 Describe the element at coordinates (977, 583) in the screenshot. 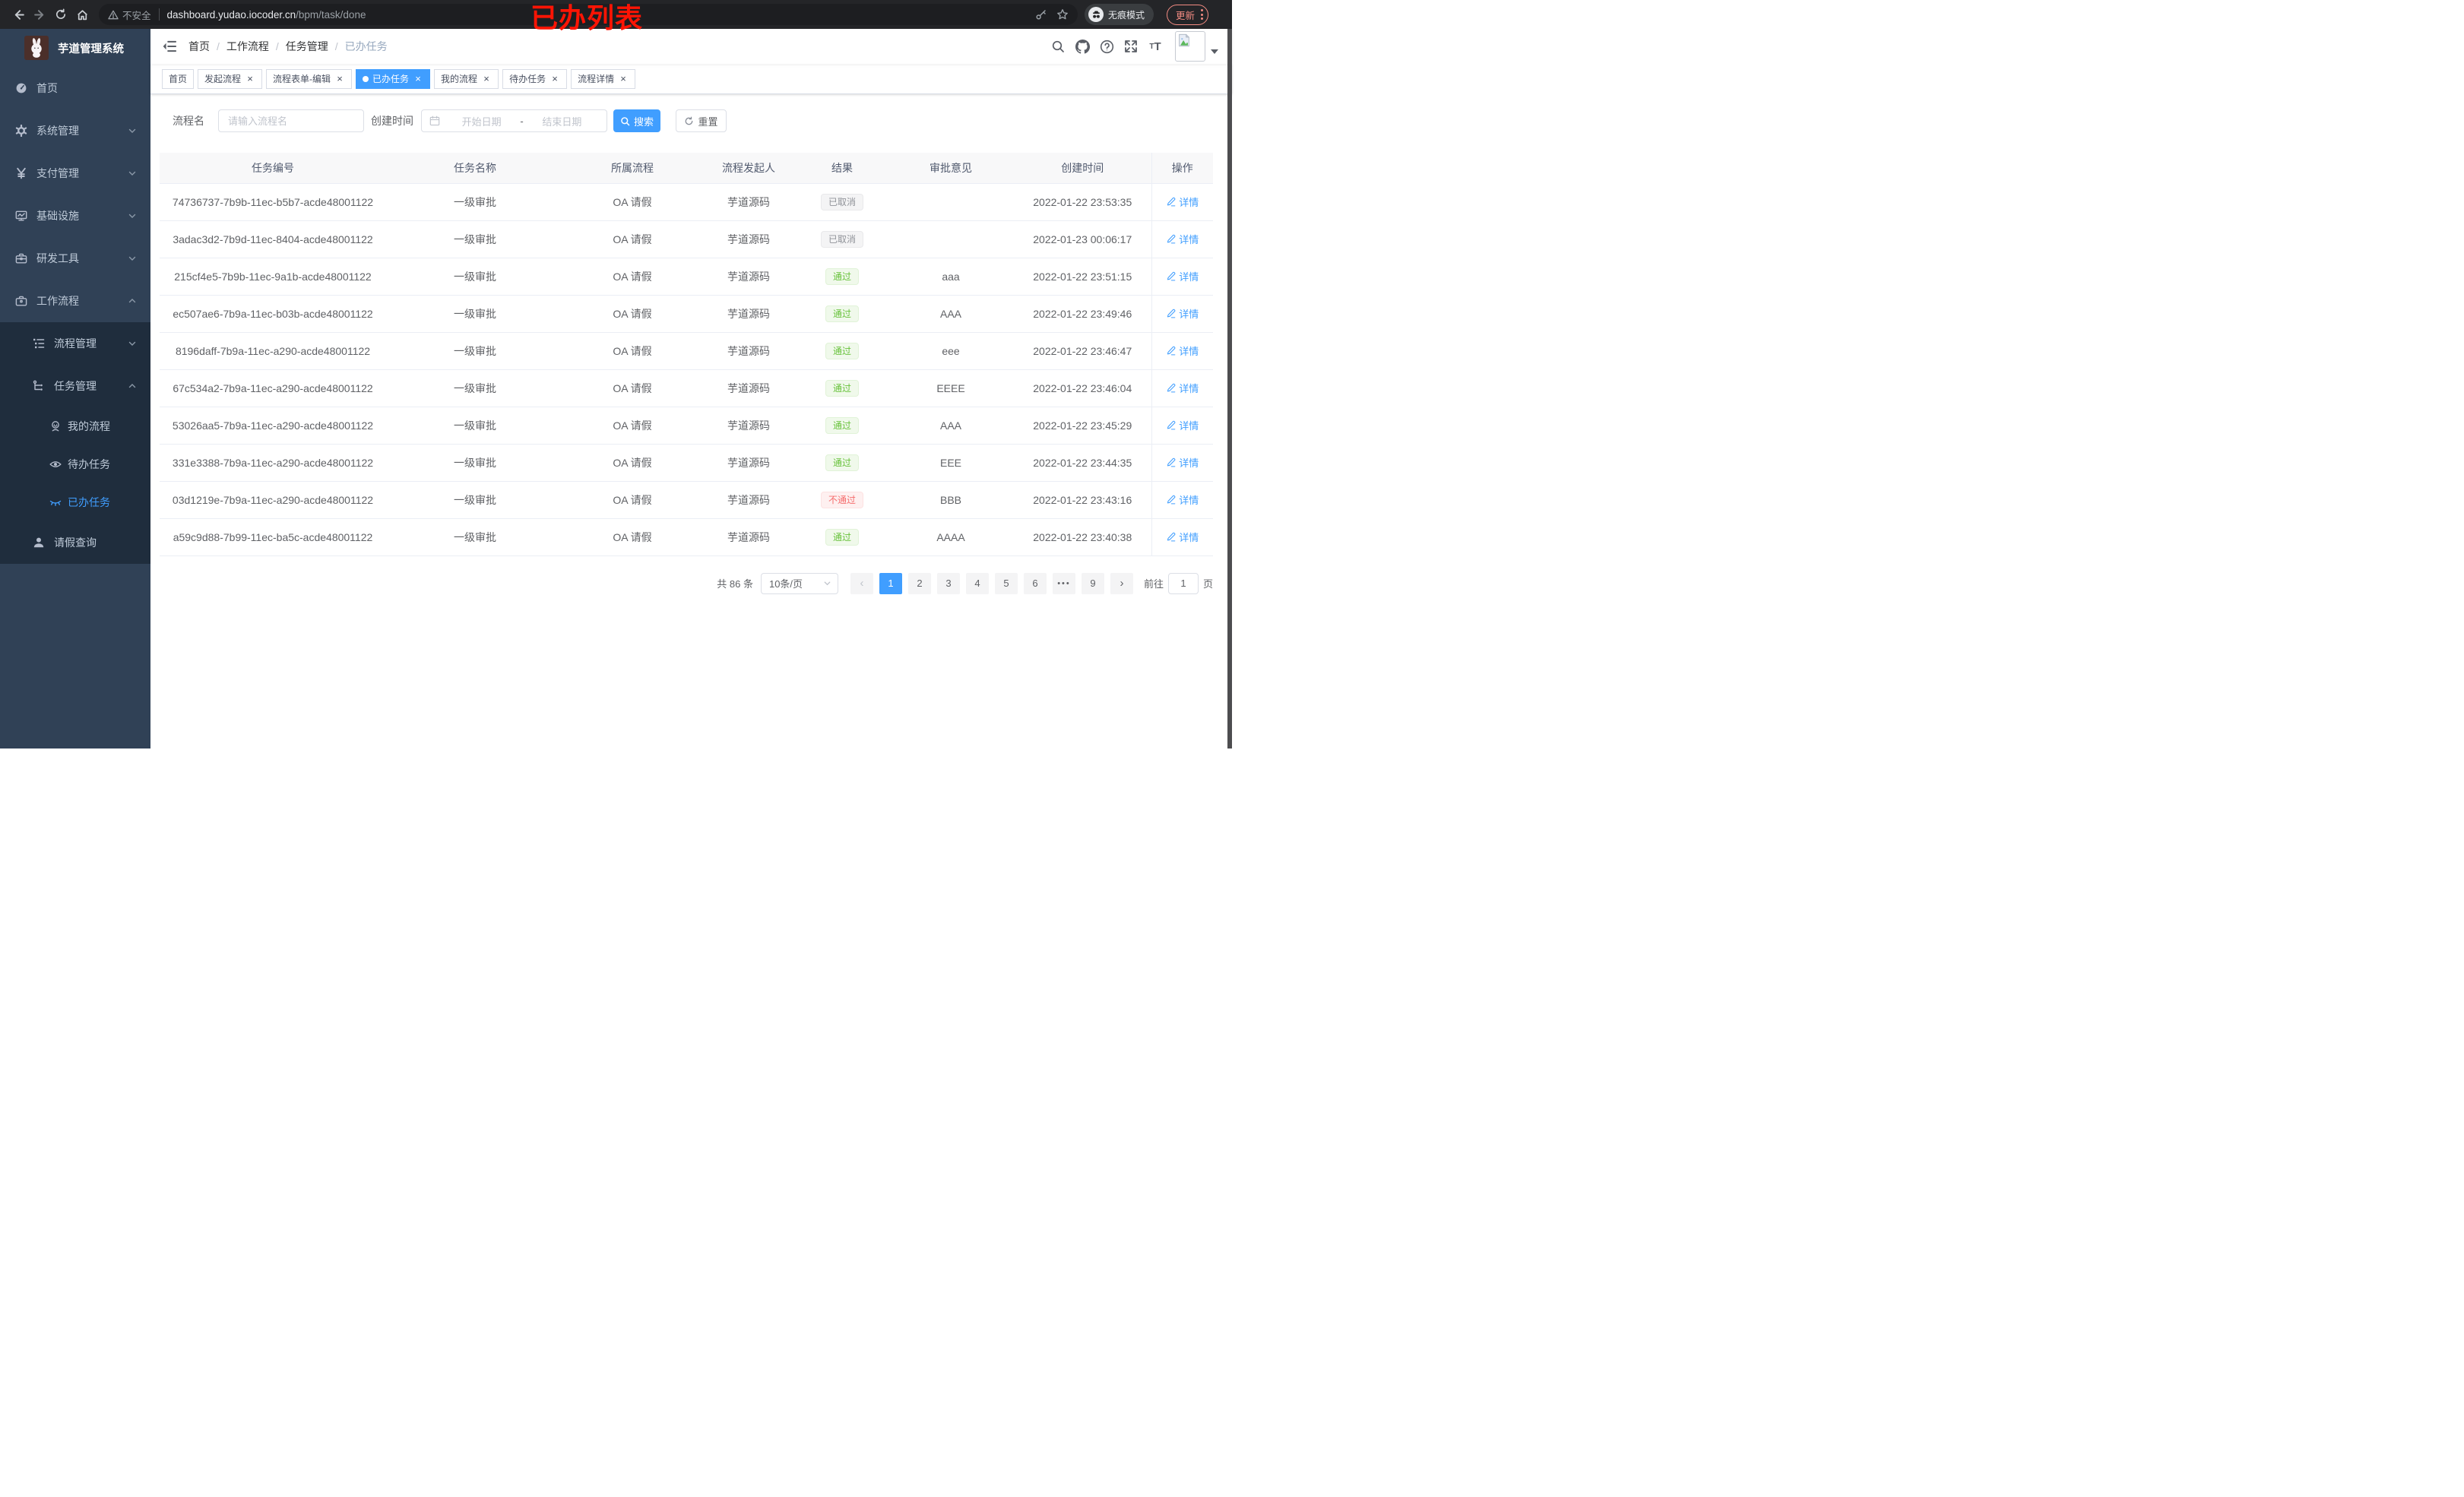

I see `page-button-4: 4` at that location.